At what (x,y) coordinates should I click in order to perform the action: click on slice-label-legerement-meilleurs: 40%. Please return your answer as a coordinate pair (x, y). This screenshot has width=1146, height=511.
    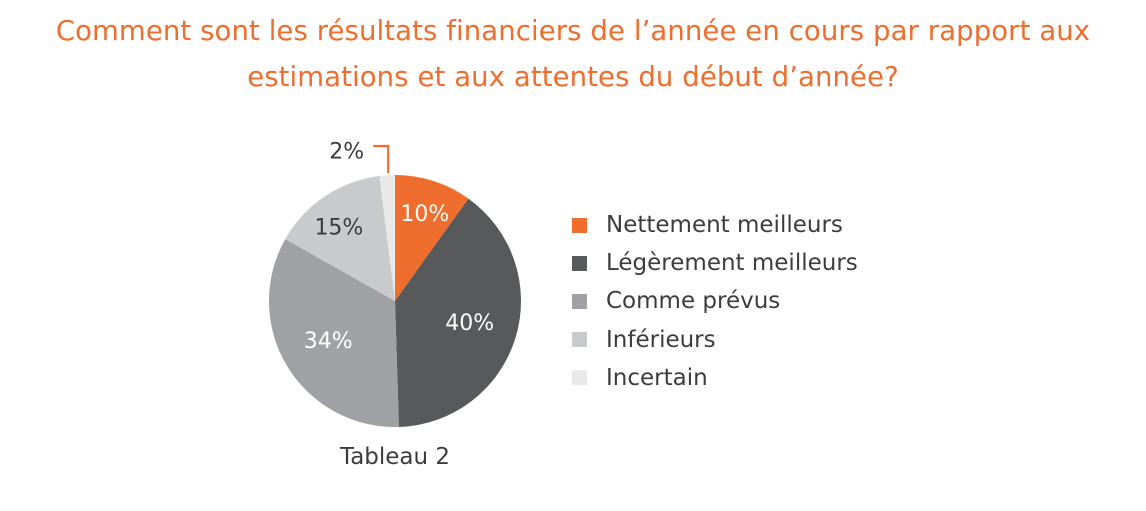
    Looking at the image, I should click on (469, 323).